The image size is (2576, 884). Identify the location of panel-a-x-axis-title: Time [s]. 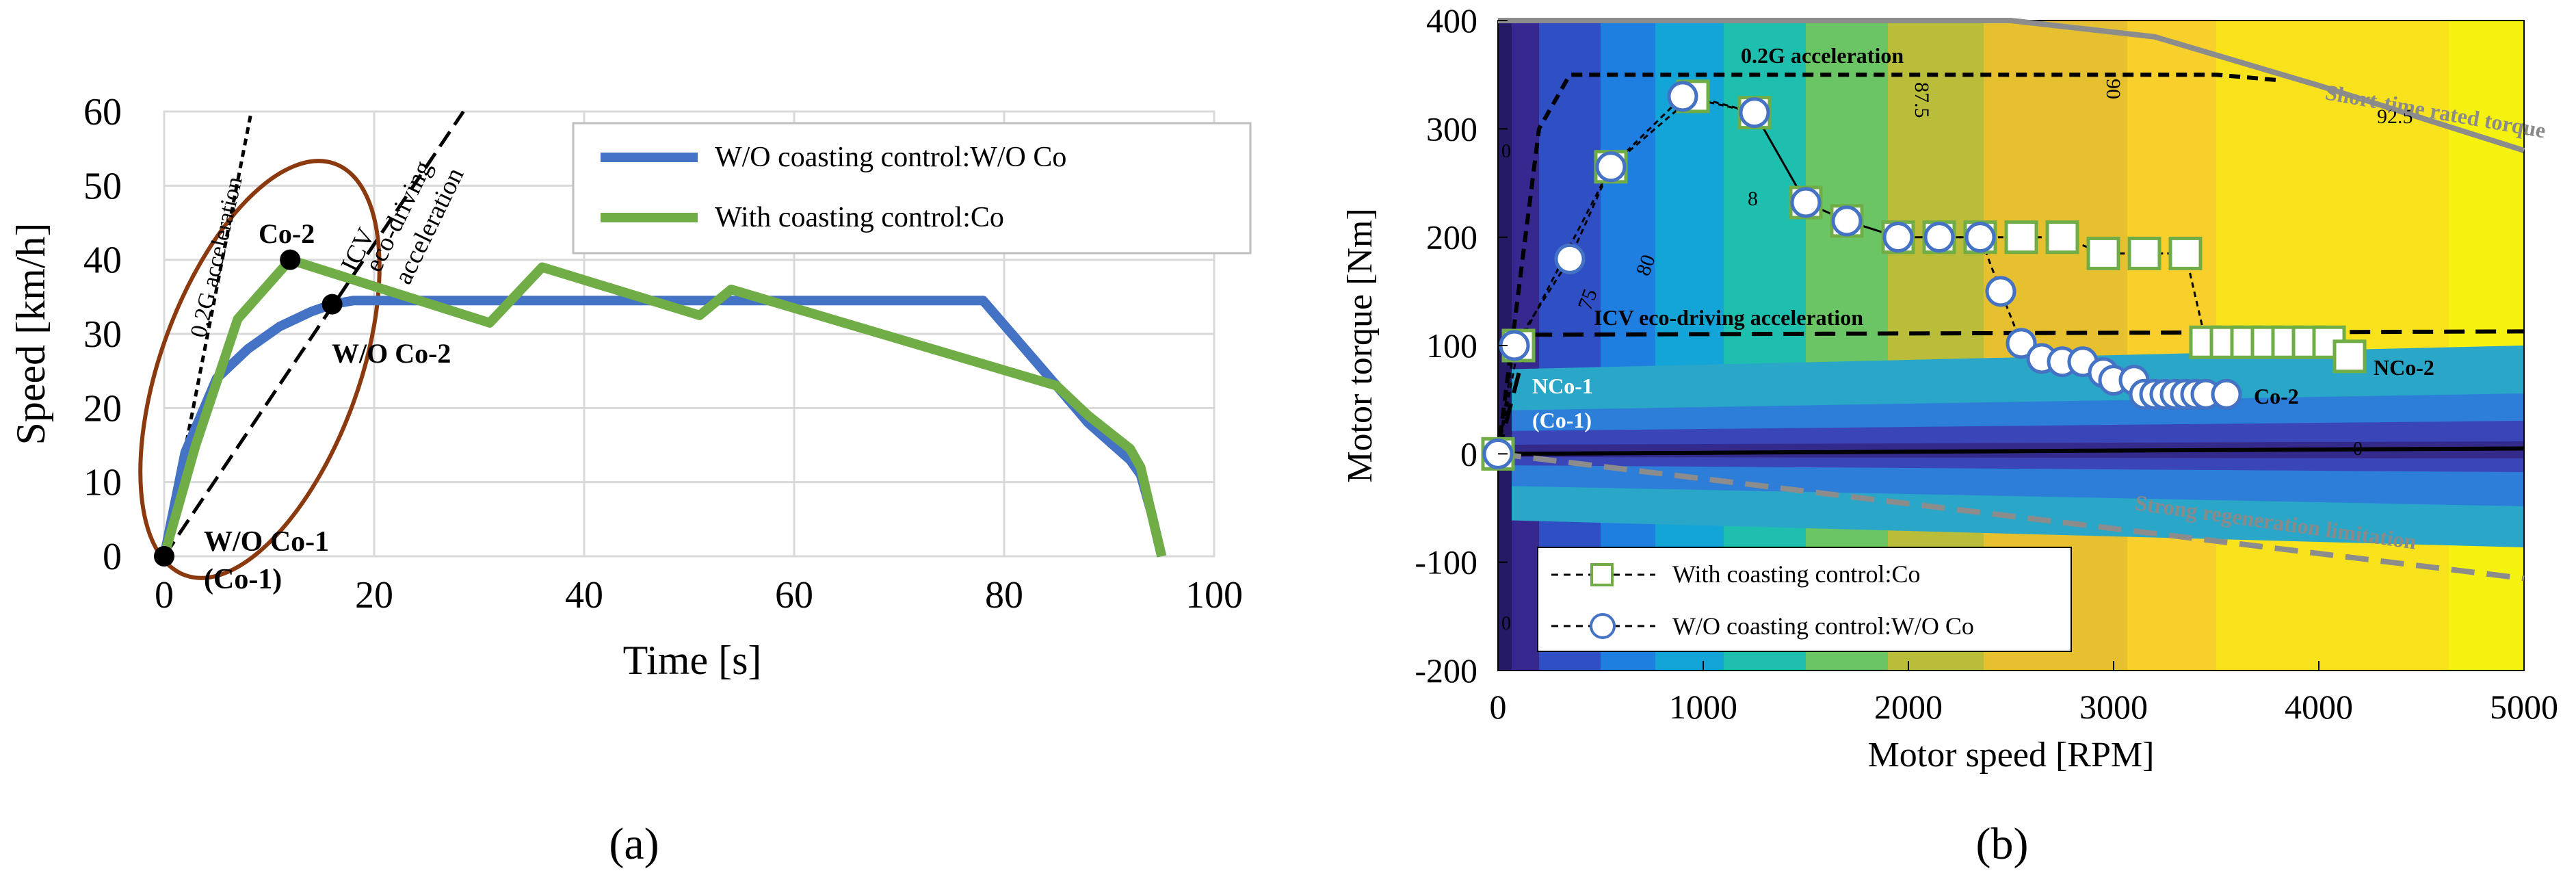
(692, 660).